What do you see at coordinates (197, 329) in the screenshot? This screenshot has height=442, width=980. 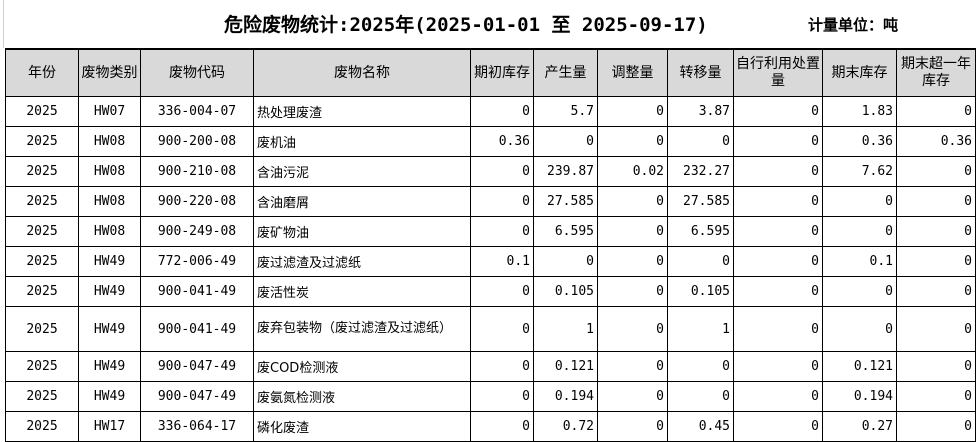 I see `table-cell: 900-041-49` at bounding box center [197, 329].